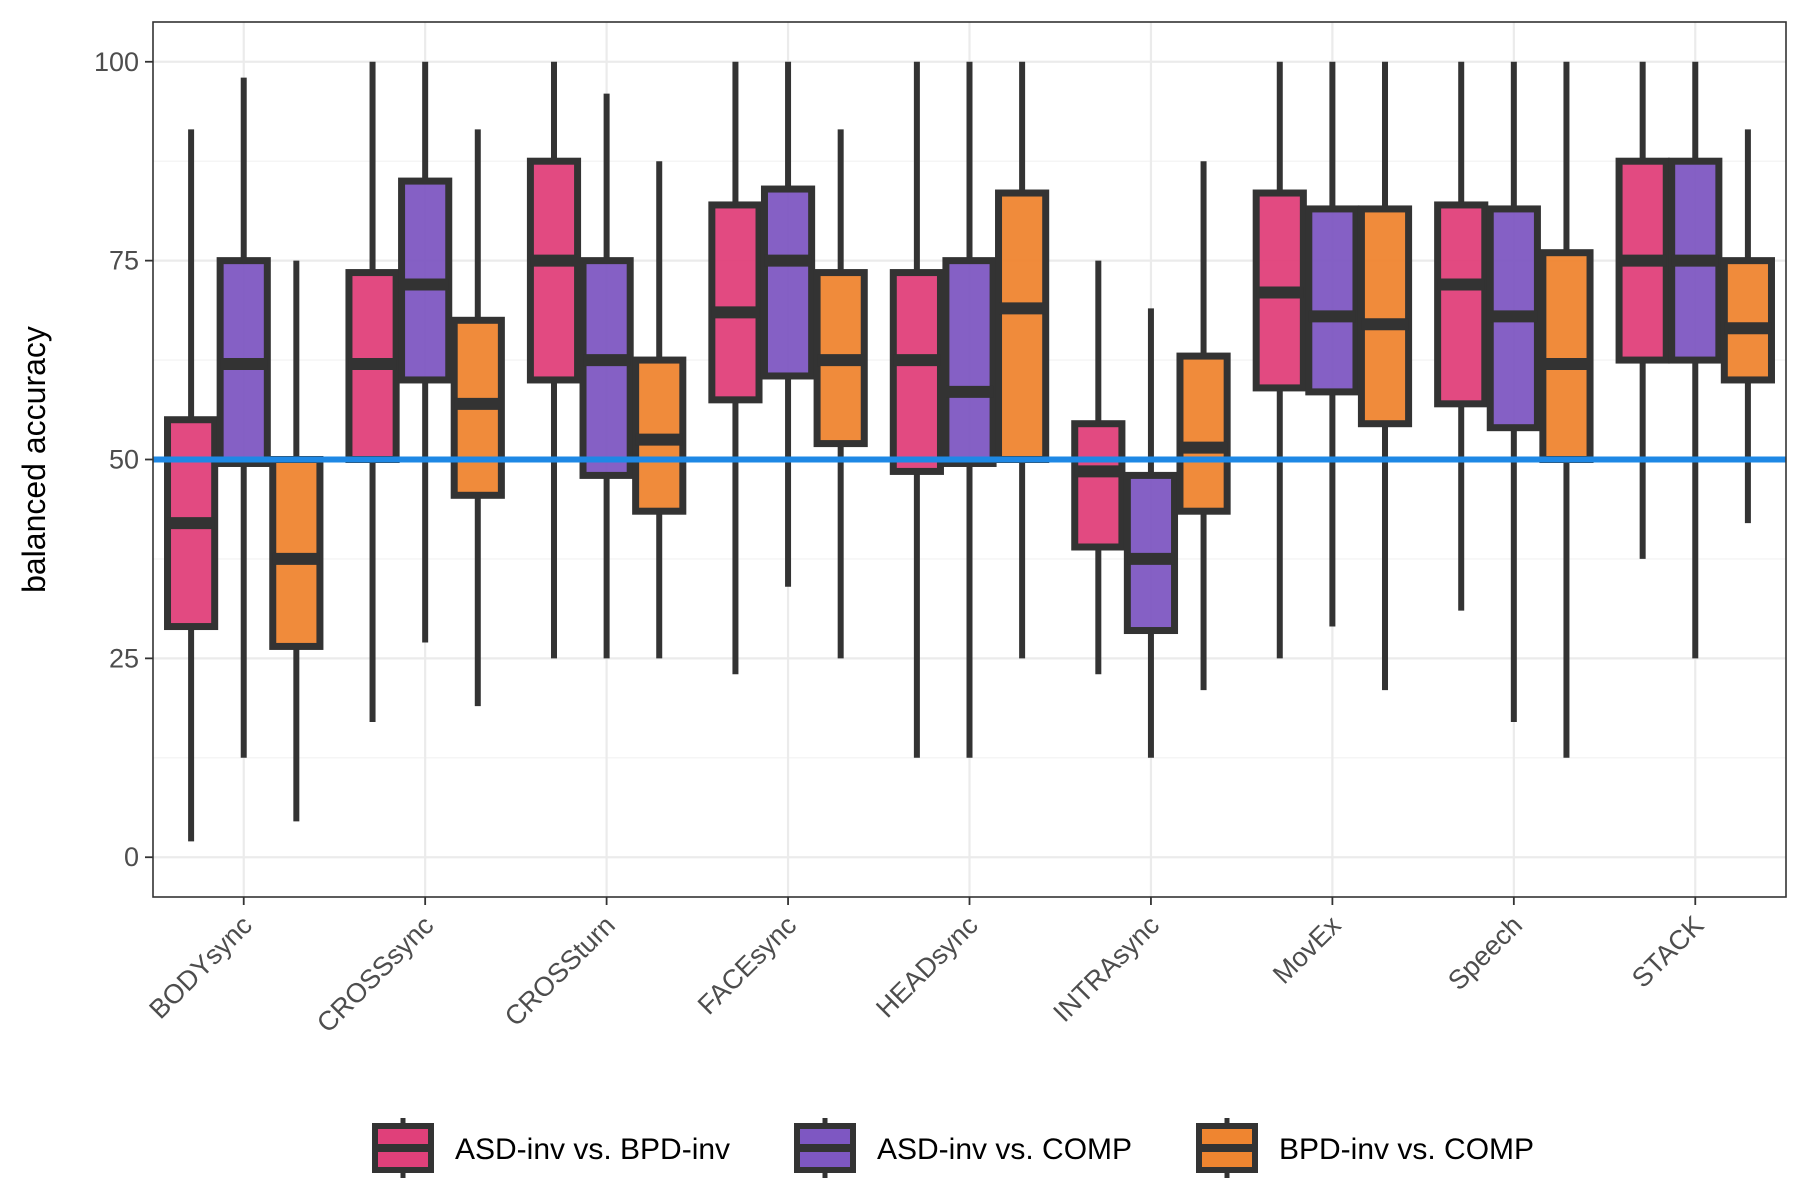 This screenshot has width=1800, height=1200. Describe the element at coordinates (1106, 969) in the screenshot. I see `x-tick-label: INTRAsync` at that location.